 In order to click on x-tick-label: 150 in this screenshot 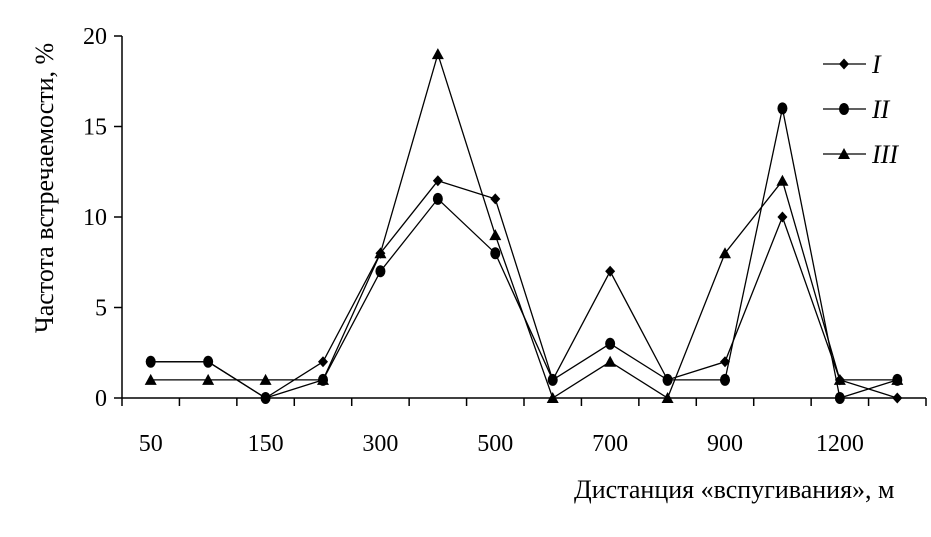, I will do `click(266, 444)`.